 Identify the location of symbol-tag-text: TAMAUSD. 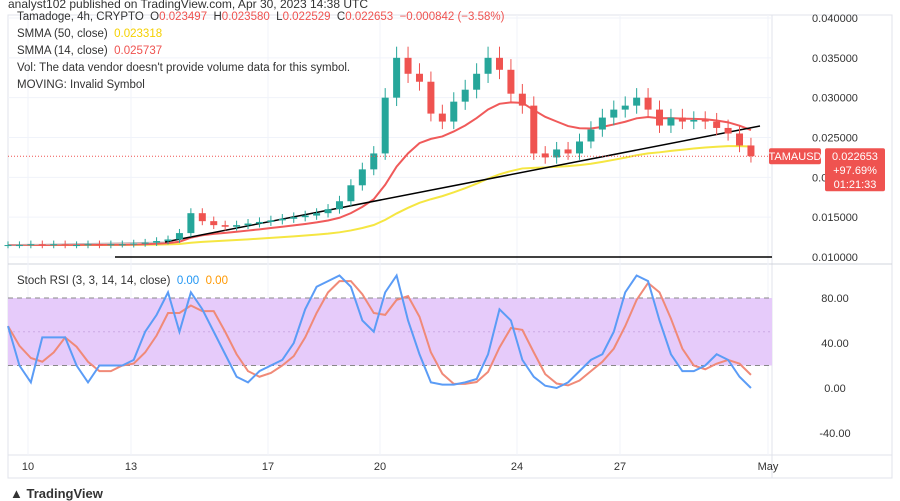
(795, 157).